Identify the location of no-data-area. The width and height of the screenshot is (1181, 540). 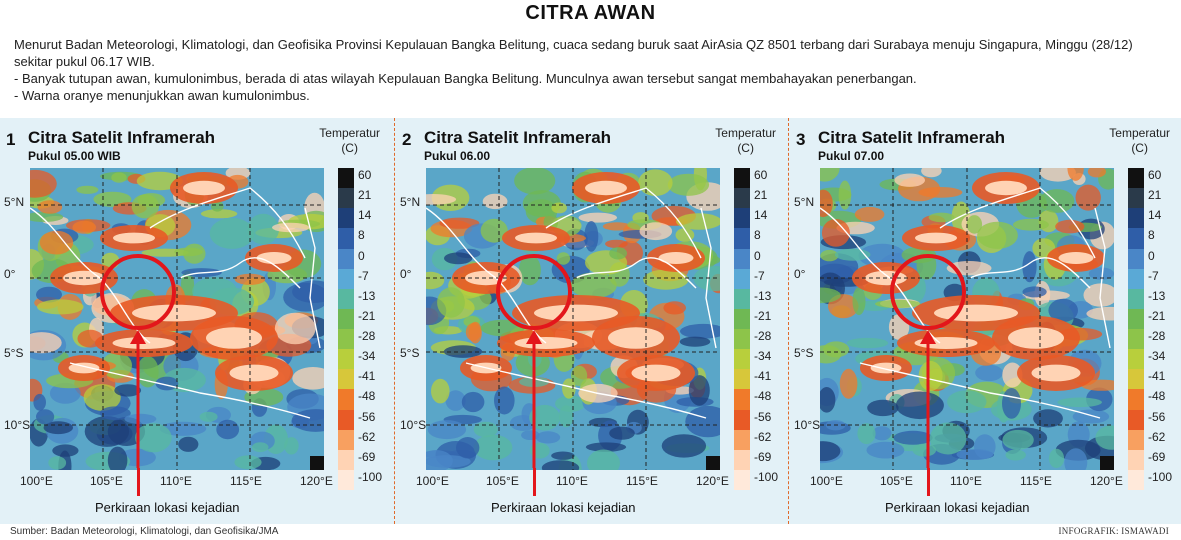
(317, 463).